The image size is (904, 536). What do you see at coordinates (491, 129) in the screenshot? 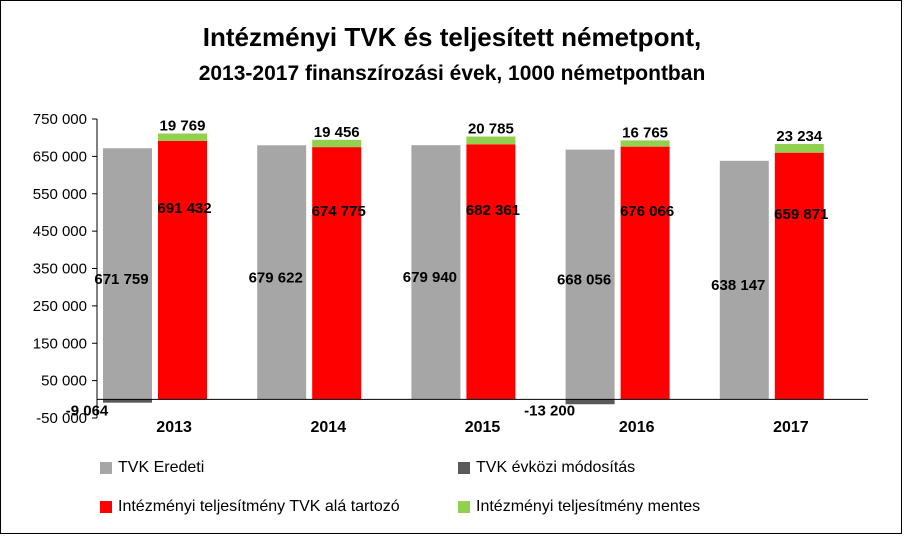
I see `data-label-mentes: 20 785` at bounding box center [491, 129].